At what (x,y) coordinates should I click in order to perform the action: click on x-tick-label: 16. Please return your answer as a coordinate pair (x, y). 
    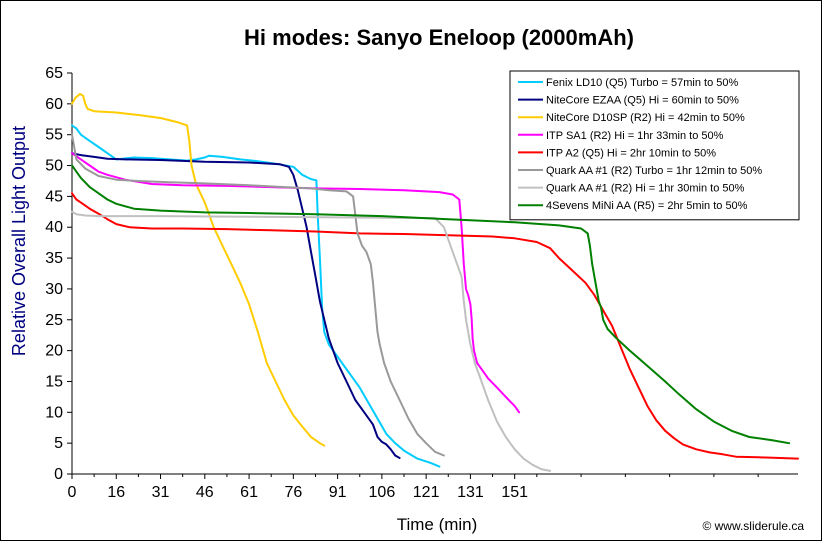
    Looking at the image, I should click on (116, 492).